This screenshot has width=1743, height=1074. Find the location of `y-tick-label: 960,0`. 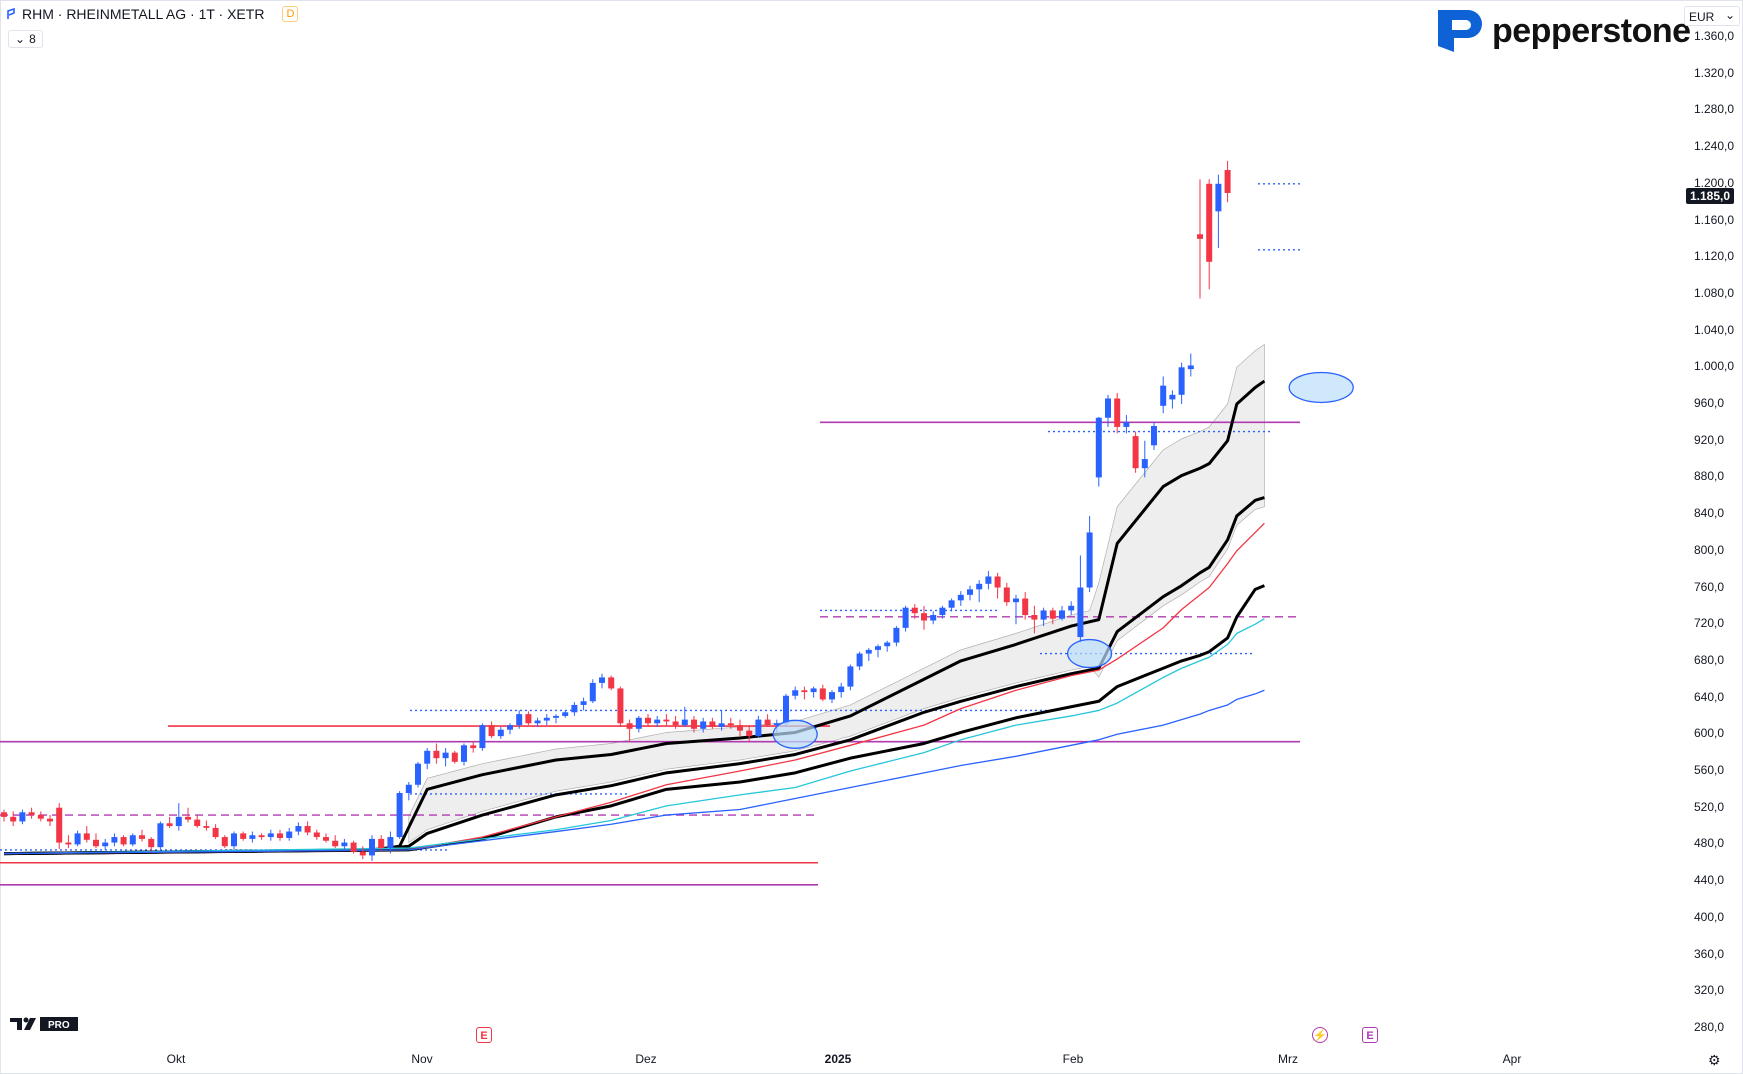

y-tick-label: 960,0 is located at coordinates (1709, 403).